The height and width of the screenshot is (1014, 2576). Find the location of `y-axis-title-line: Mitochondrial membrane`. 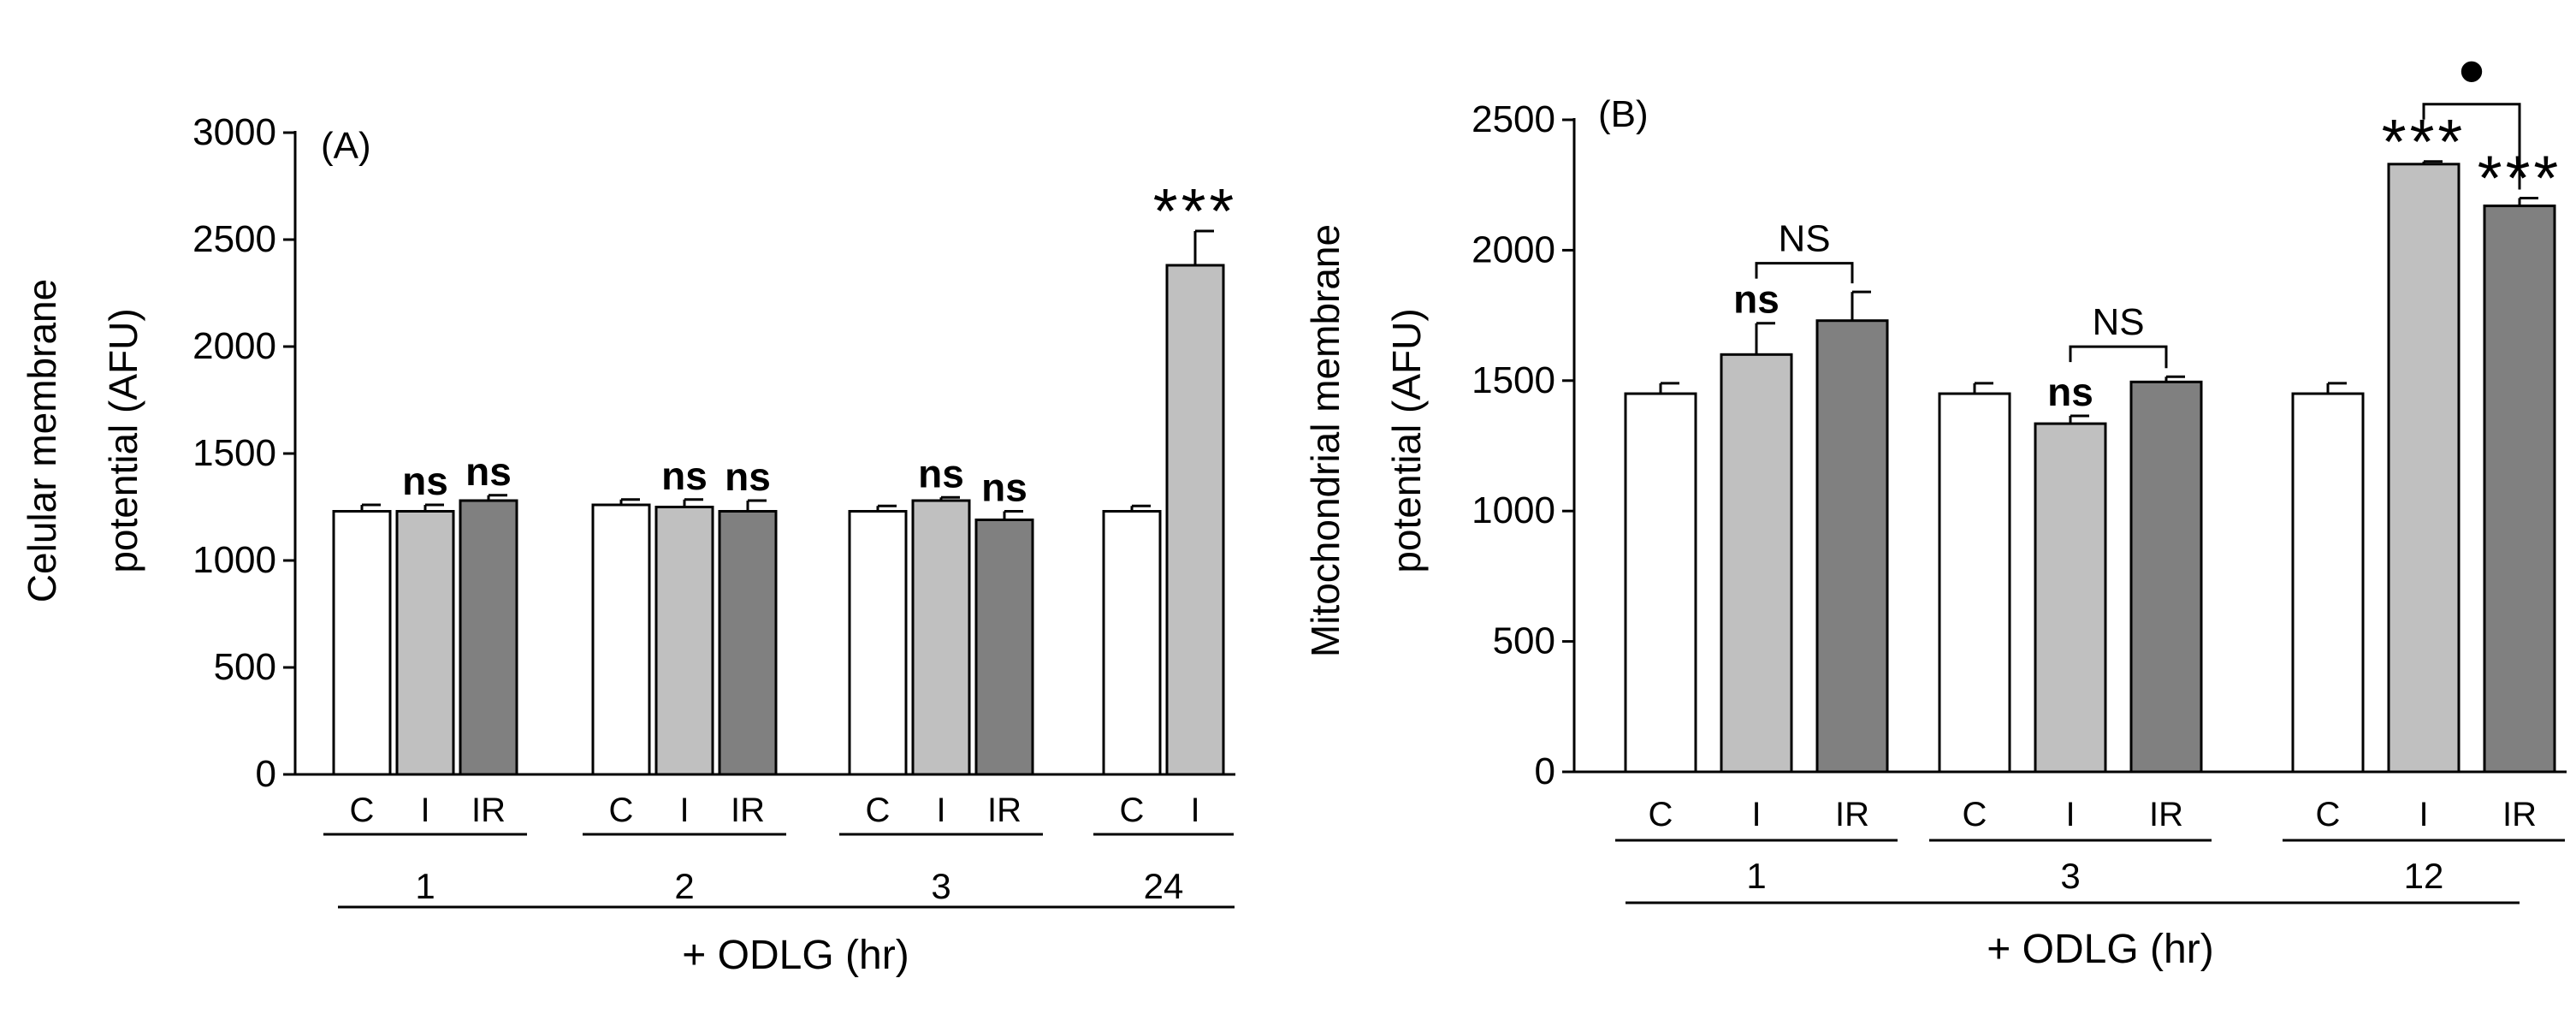

y-axis-title-line: Mitochondrial membrane is located at coordinates (1325, 441).